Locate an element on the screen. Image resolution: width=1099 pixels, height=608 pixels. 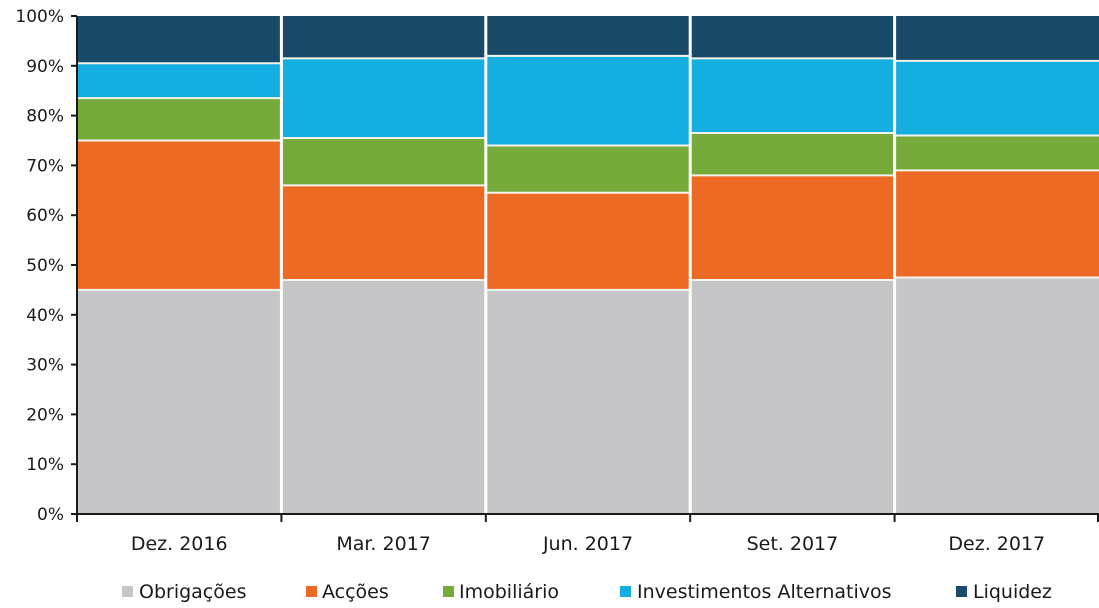
y-tick-label: 0% is located at coordinates (50, 515).